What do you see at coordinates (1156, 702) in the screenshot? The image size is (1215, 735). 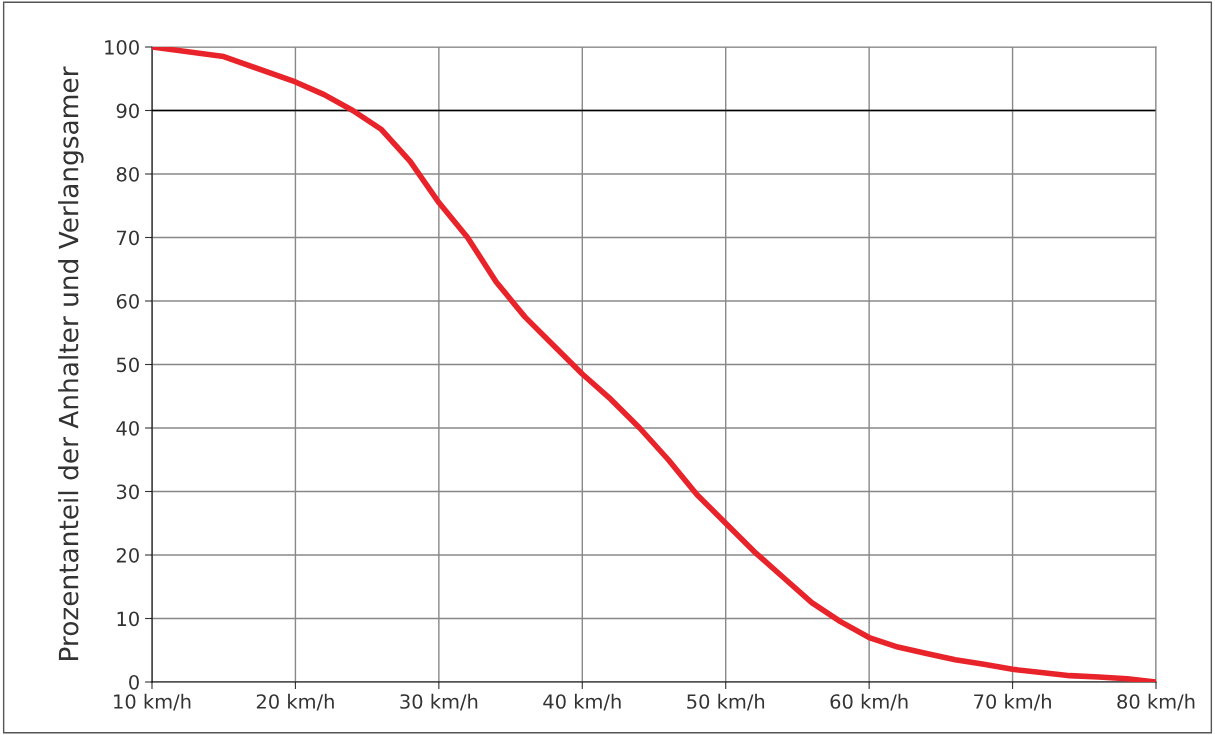 I see `x-tick-label: 80 km/h` at bounding box center [1156, 702].